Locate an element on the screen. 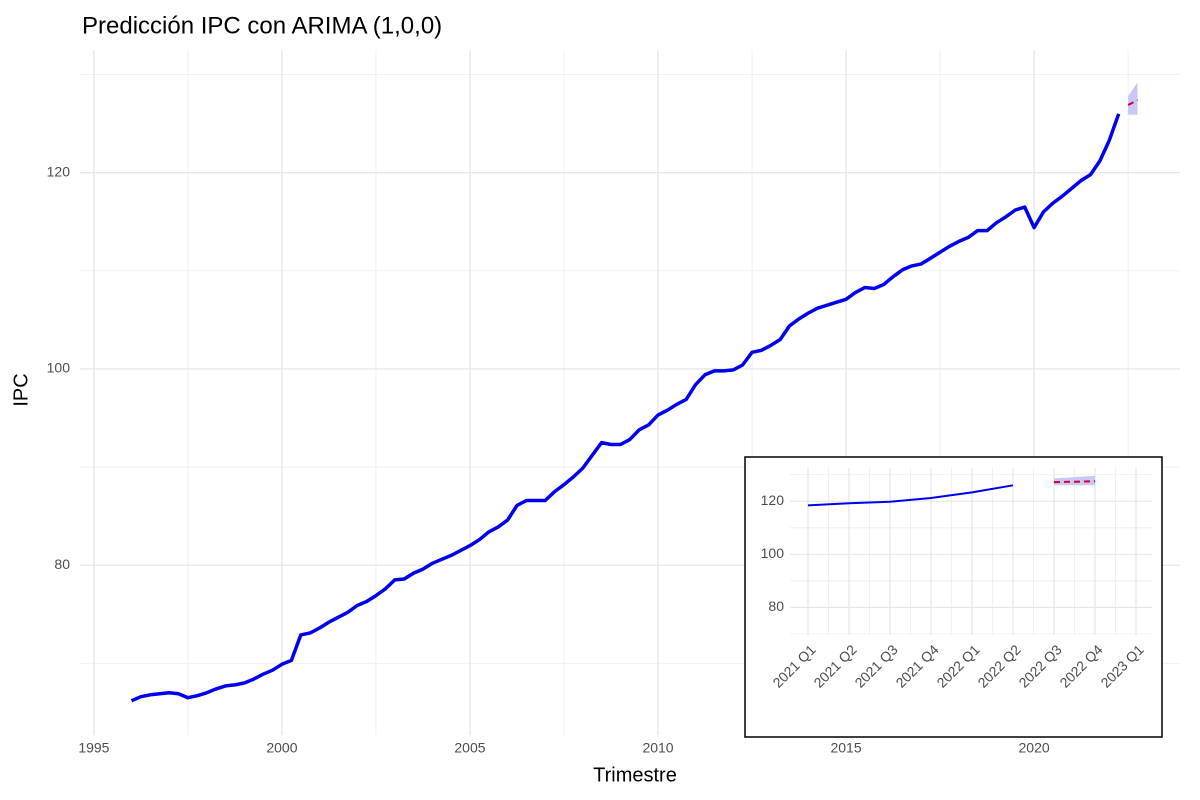 Image resolution: width=1200 pixels, height=800 pixels. inset-y-tick-label: 120 is located at coordinates (773, 500).